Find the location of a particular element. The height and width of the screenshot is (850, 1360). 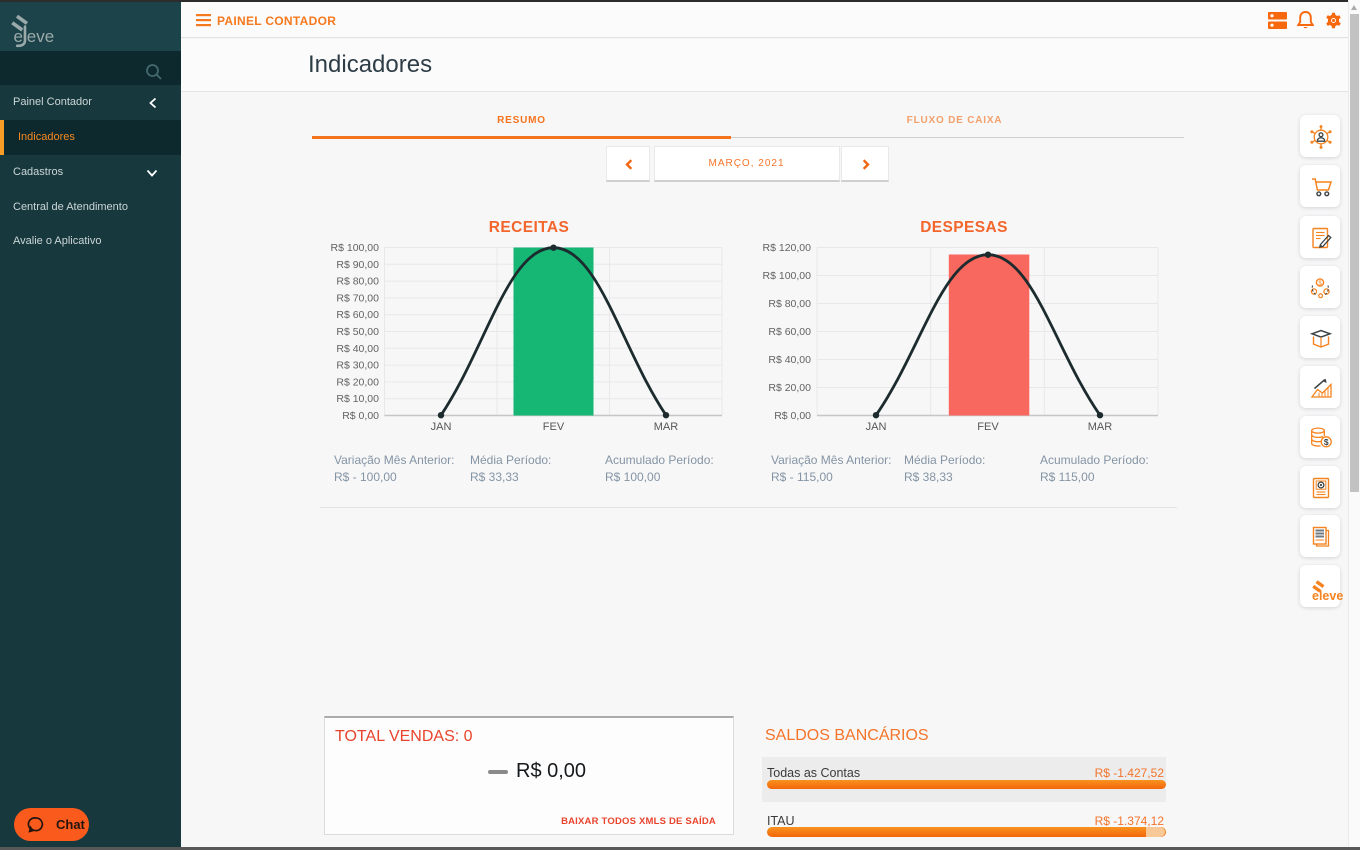

svg-text: R$ 120,00 is located at coordinates (787, 248).